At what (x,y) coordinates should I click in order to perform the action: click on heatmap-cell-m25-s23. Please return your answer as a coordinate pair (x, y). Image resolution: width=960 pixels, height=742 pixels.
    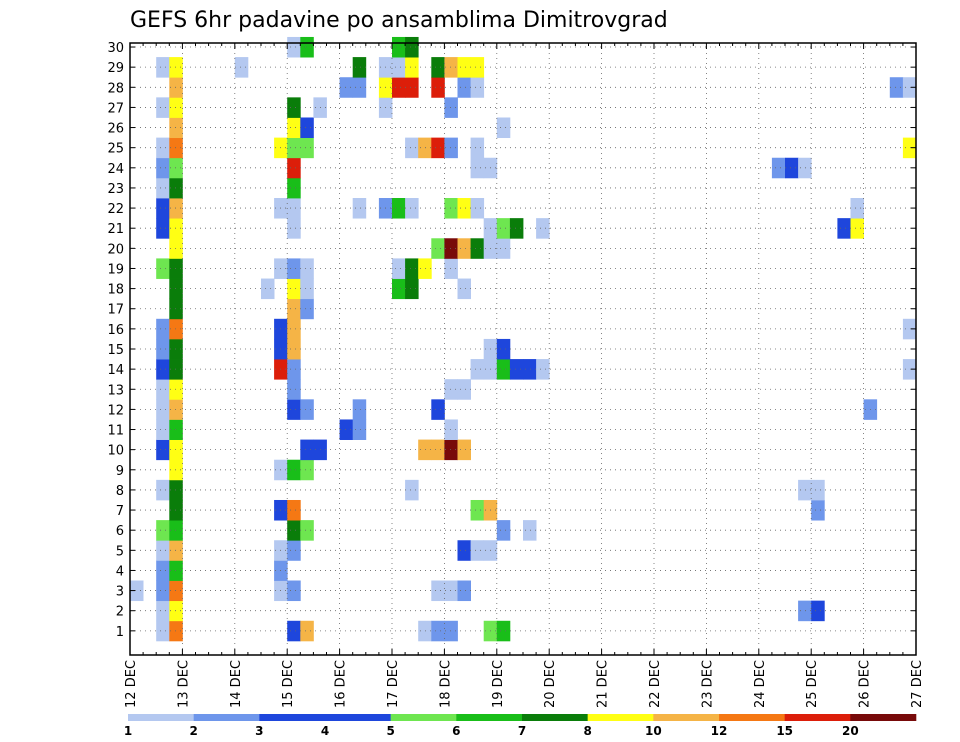
    Looking at the image, I should click on (438, 148).